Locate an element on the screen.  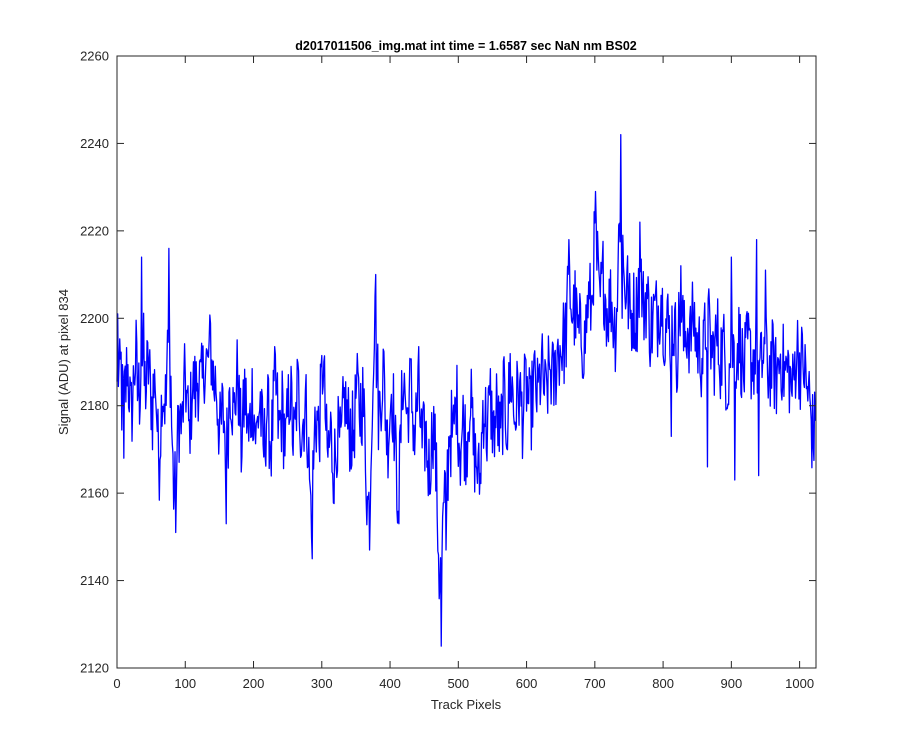
y-tick-label: 2200 is located at coordinates (94, 318).